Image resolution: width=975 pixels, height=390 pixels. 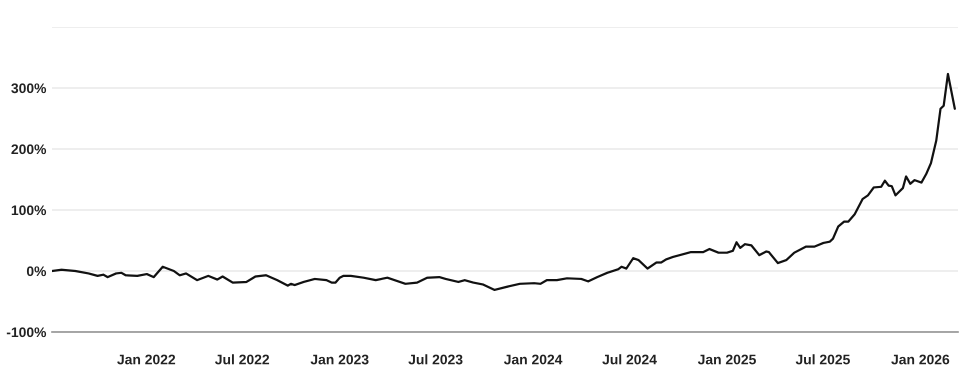 I want to click on x-tick-label: Jul 2024, so click(x=629, y=359).